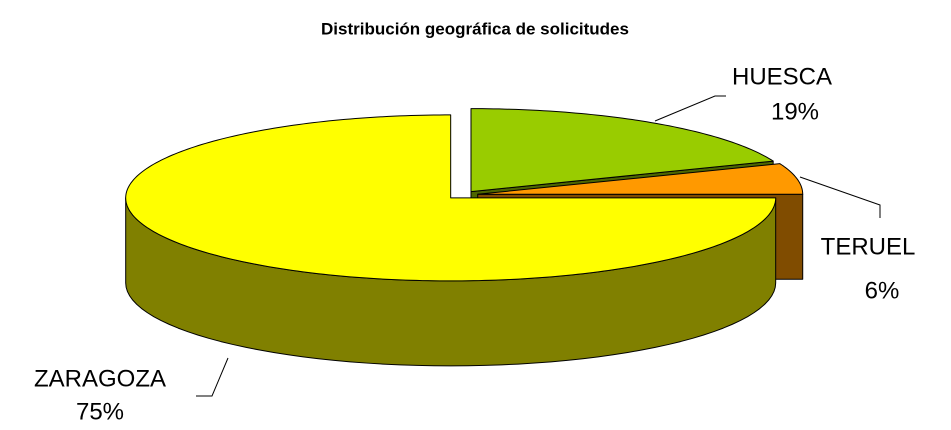  Describe the element at coordinates (782, 76) in the screenshot. I see `category-label: HUESCA` at that location.